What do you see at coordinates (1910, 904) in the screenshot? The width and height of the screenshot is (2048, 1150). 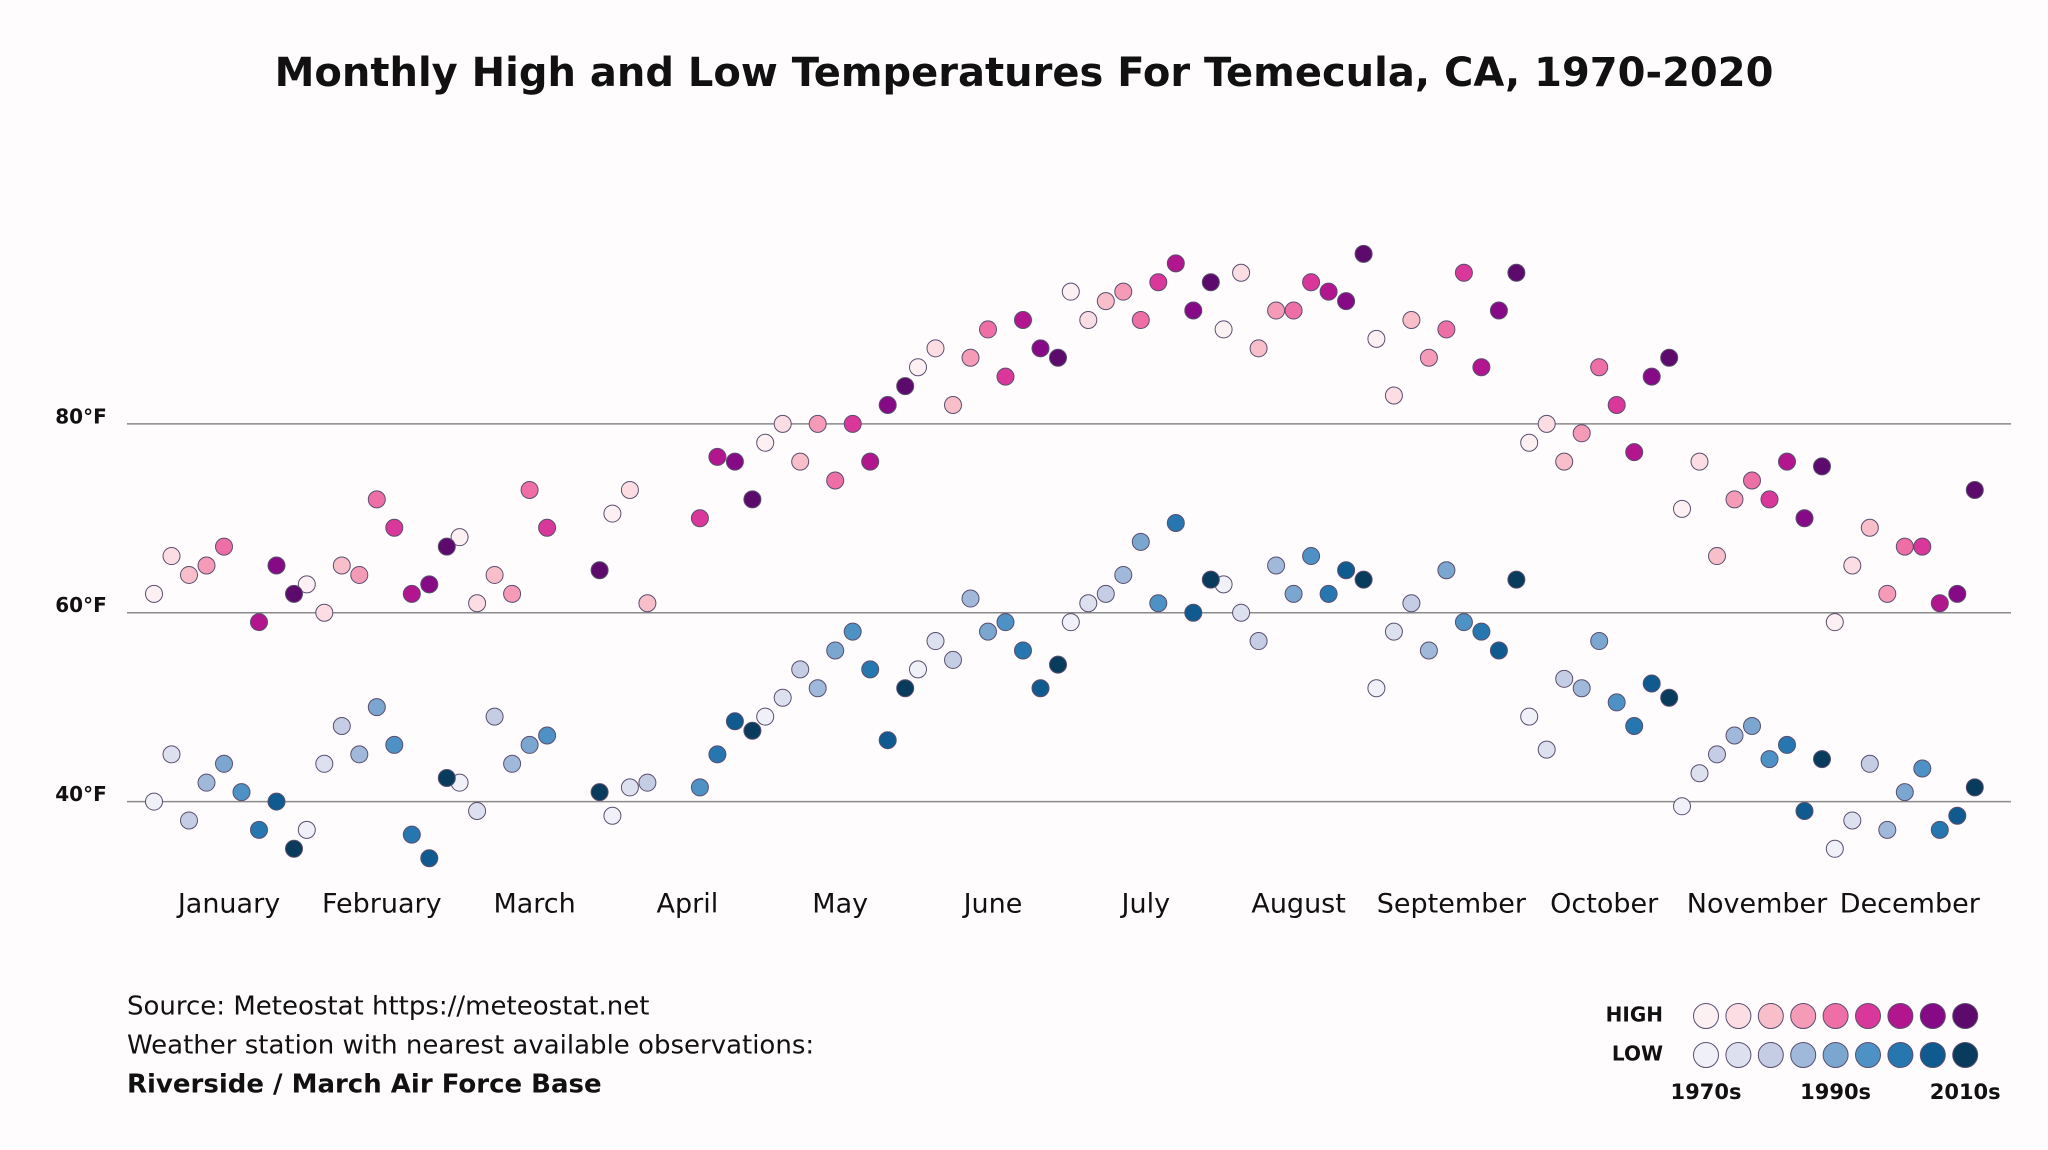 I see `x-tick-label: December` at bounding box center [1910, 904].